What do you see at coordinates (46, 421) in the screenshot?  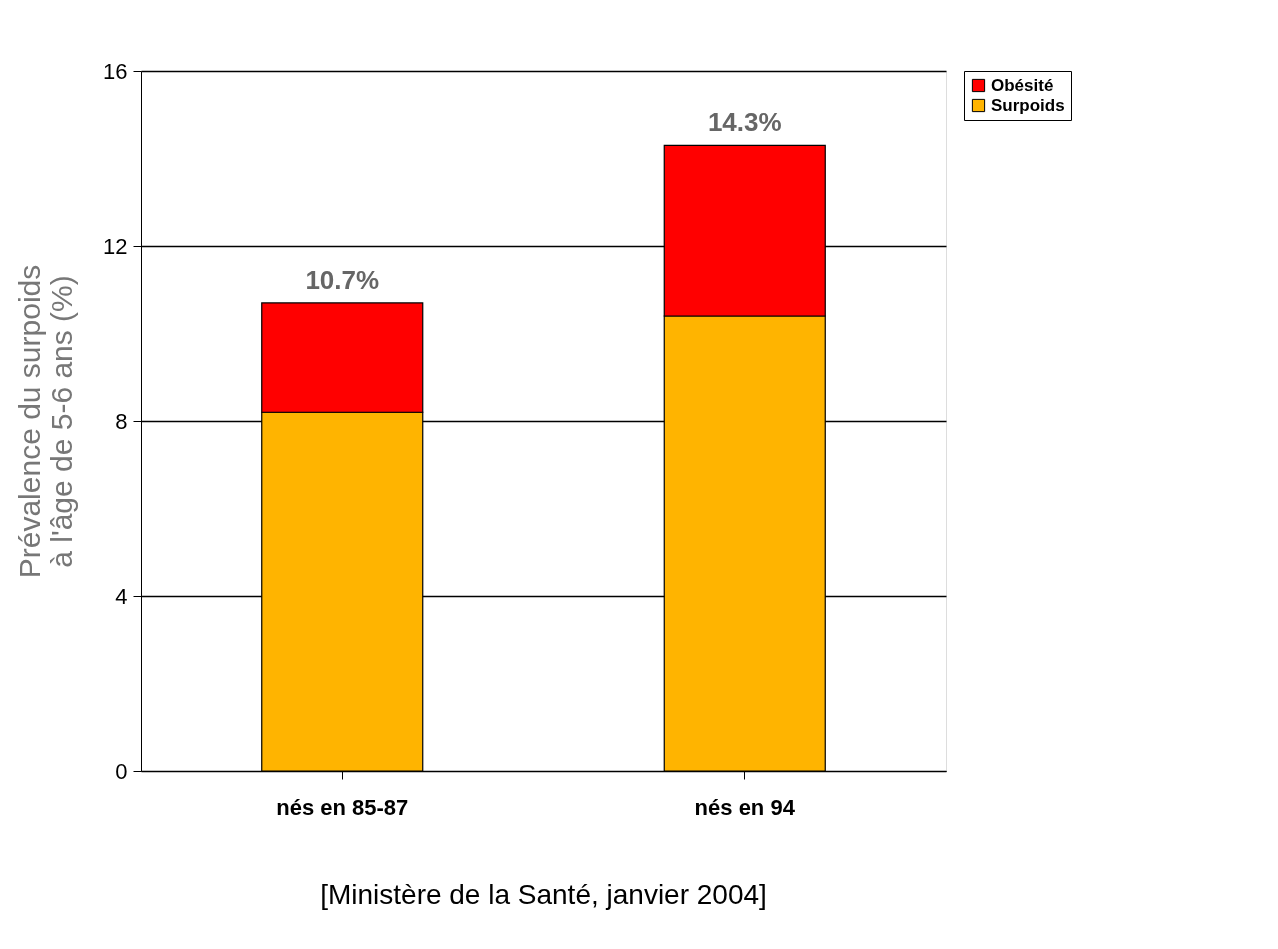 I see `y-axis-title: Prévalence du surpoids à l'âge de 5-6 ans (%)` at bounding box center [46, 421].